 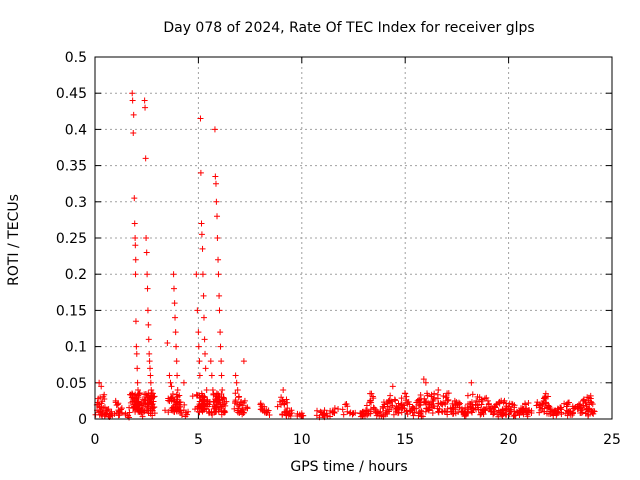 I want to click on x-tick-label: 25, so click(x=612, y=440).